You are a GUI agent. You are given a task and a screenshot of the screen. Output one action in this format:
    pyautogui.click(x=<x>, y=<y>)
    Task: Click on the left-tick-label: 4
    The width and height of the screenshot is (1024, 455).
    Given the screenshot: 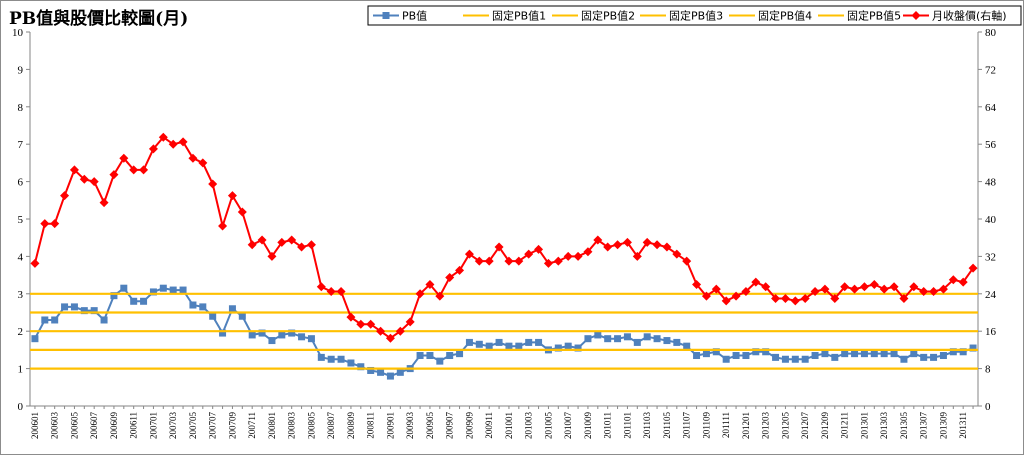 What is the action you would take?
    pyautogui.click(x=21, y=257)
    